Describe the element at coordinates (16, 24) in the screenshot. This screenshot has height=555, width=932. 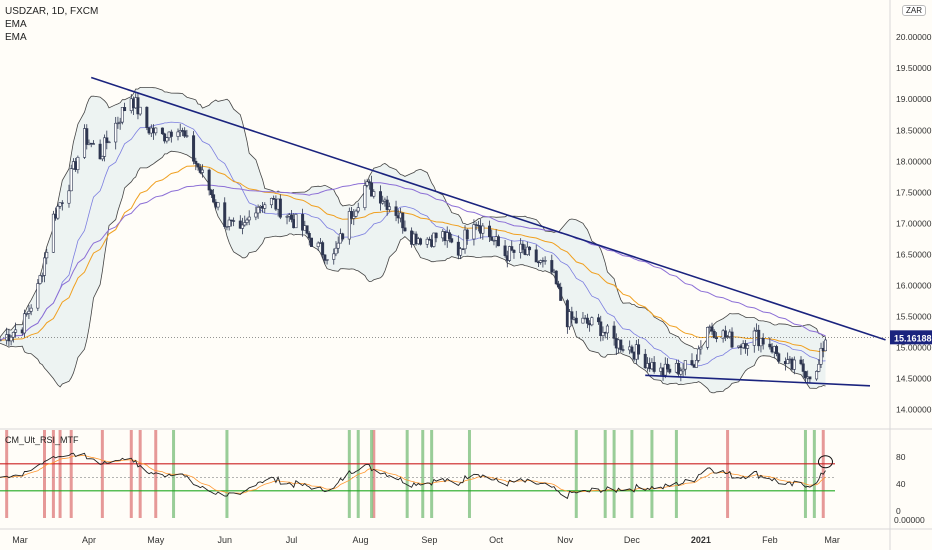
I see `legend-ema-1: EMA` at that location.